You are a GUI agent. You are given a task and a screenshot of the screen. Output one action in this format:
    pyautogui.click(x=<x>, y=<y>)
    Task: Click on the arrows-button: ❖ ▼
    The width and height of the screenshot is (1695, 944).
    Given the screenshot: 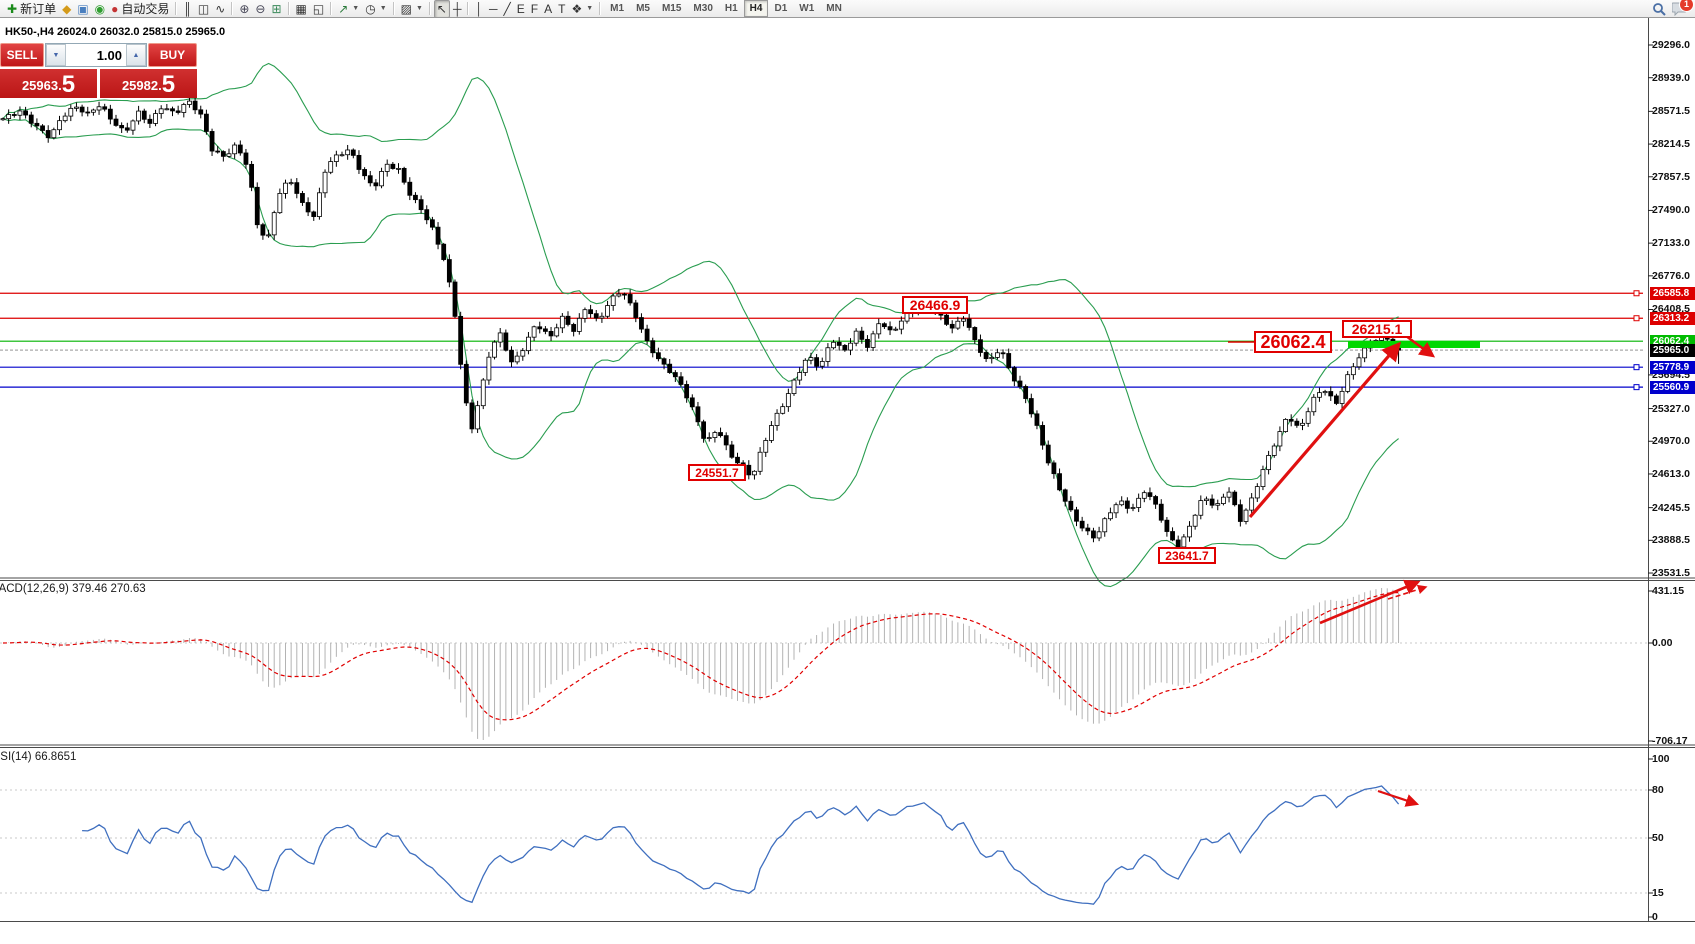 What is the action you would take?
    pyautogui.click(x=582, y=9)
    